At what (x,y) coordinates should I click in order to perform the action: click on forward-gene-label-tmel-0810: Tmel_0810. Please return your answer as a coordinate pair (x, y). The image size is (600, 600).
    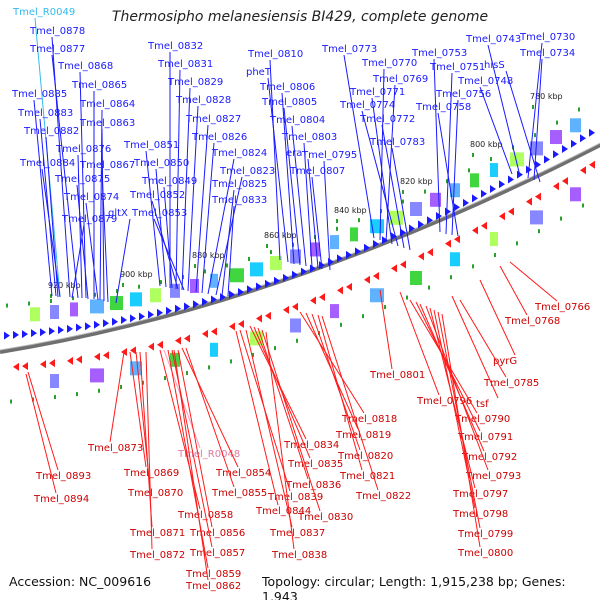
    Looking at the image, I should click on (275, 54).